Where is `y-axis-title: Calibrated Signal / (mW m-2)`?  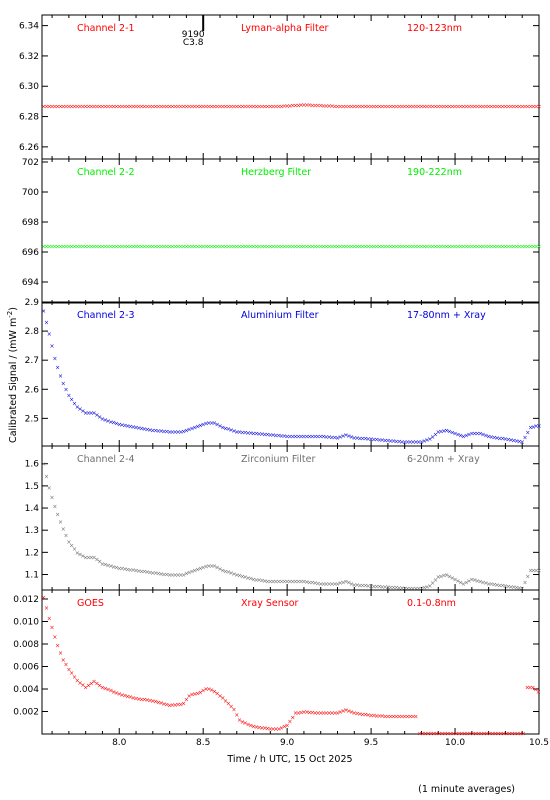
y-axis-title: Calibrated Signal / (mW m-2) is located at coordinates (12, 375).